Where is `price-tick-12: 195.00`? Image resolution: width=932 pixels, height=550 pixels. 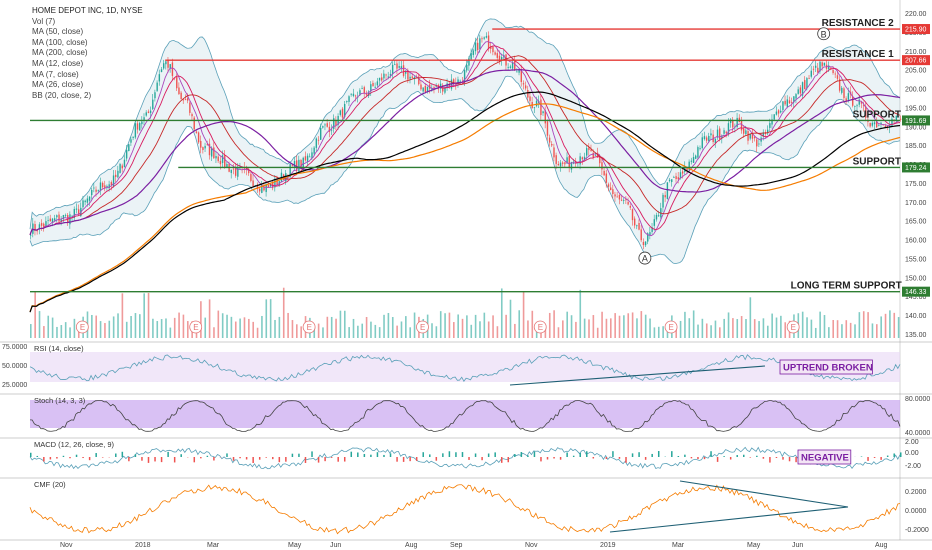
price-tick-12: 195.00 is located at coordinates (916, 108).